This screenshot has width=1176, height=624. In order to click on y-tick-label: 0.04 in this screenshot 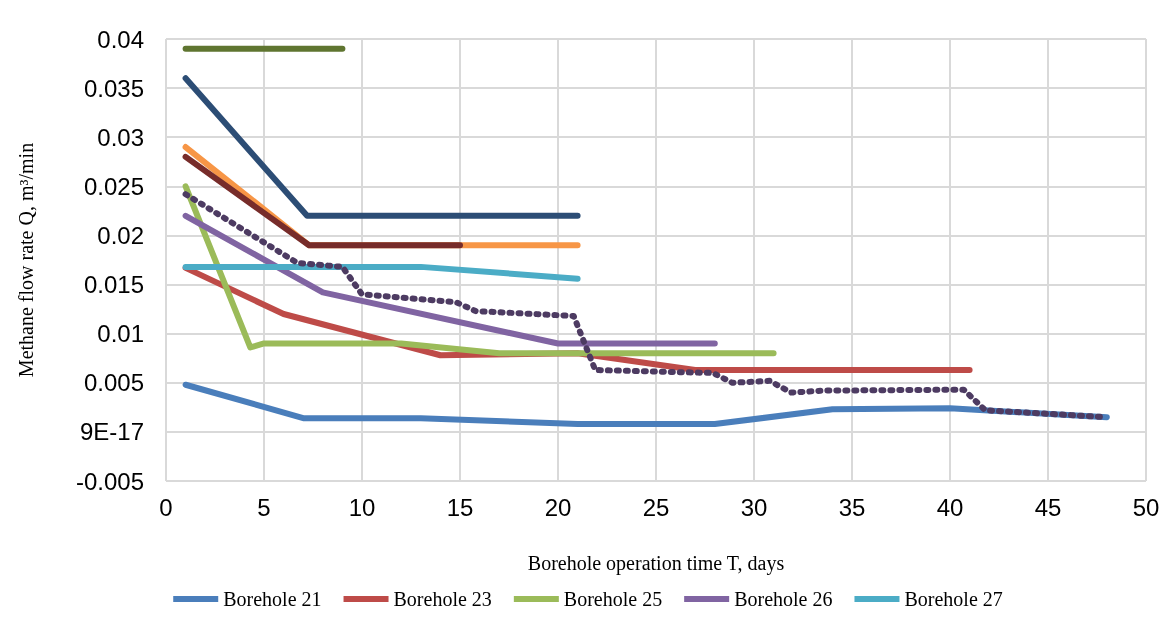, I will do `click(120, 39)`.